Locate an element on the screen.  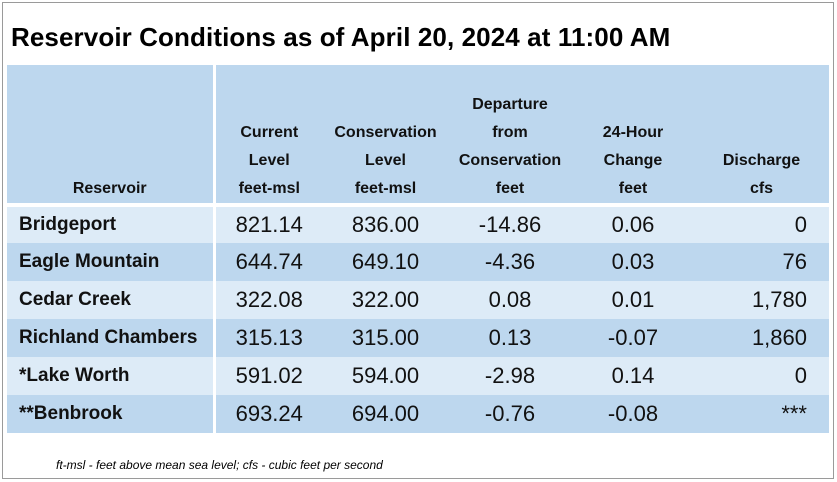
conservation-level: 836.00 is located at coordinates (385, 223).